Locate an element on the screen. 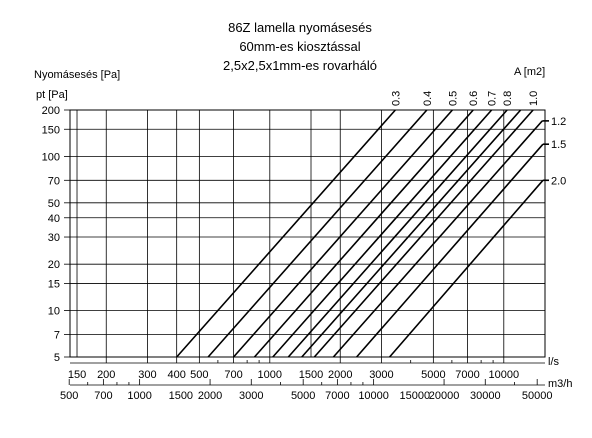 The height and width of the screenshot is (438, 592). series-label-0-3: 0.3 is located at coordinates (396, 98).